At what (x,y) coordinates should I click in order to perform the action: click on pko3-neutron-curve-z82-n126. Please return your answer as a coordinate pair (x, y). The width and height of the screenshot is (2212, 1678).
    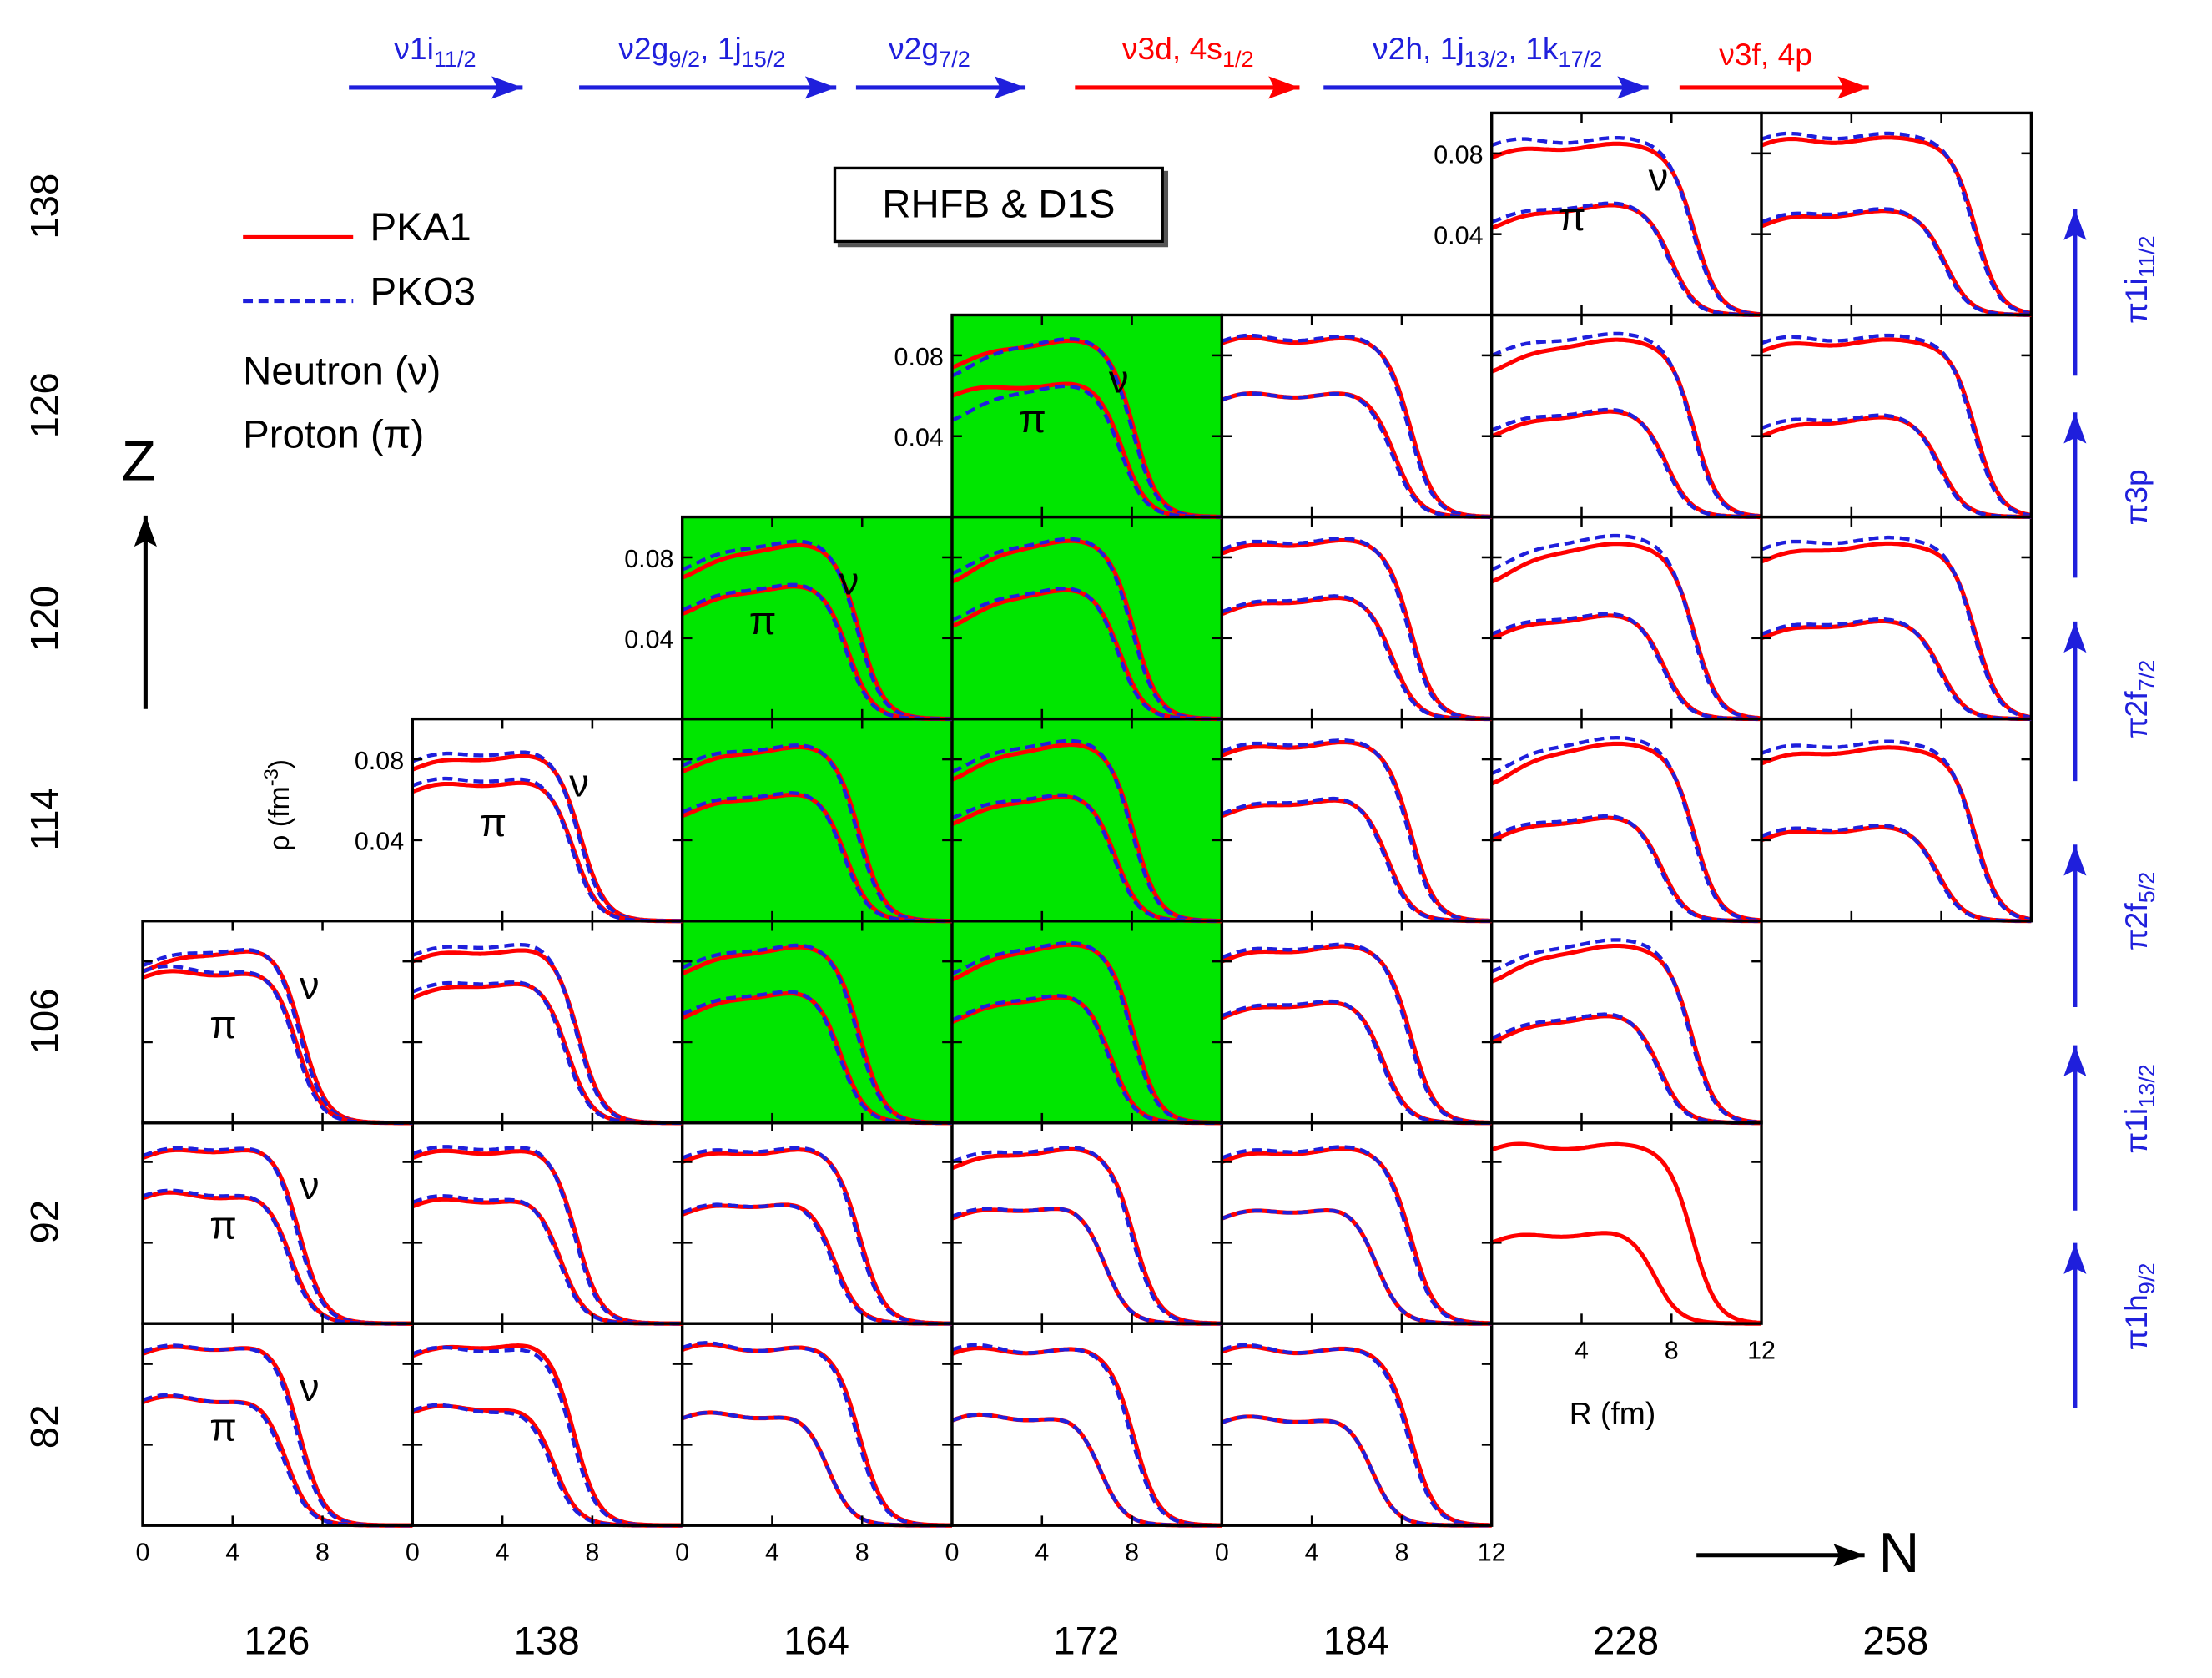
    Looking at the image, I should click on (278, 1435).